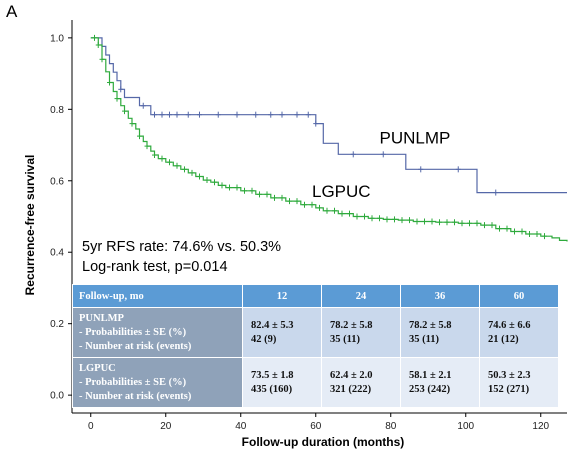 This screenshot has height=456, width=572. I want to click on at-risk-value: 42 (9), so click(264, 339).